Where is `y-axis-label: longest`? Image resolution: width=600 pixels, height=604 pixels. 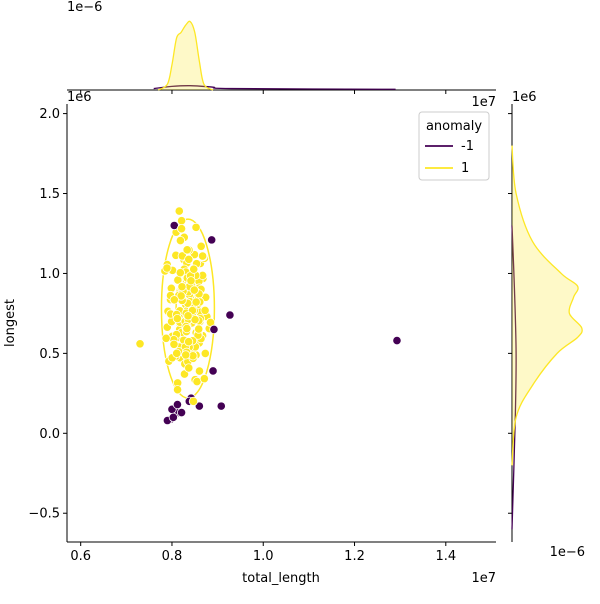
y-axis-label: longest is located at coordinates (10, 323).